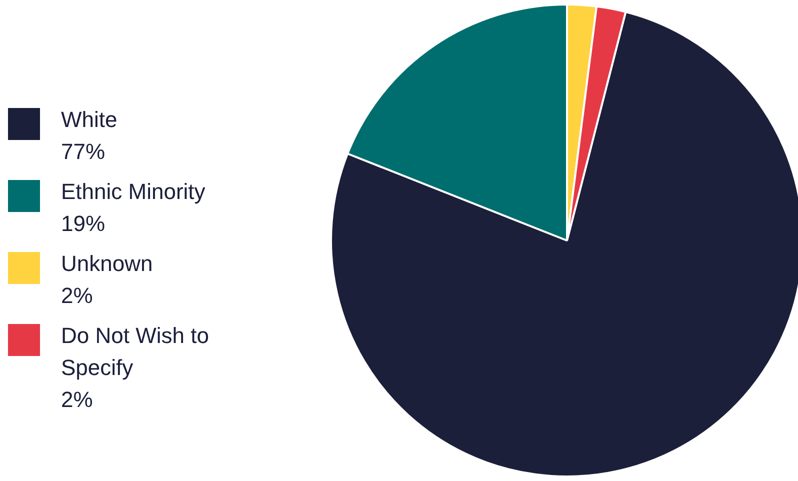 The height and width of the screenshot is (481, 798). What do you see at coordinates (83, 152) in the screenshot?
I see `data-label: 77%` at bounding box center [83, 152].